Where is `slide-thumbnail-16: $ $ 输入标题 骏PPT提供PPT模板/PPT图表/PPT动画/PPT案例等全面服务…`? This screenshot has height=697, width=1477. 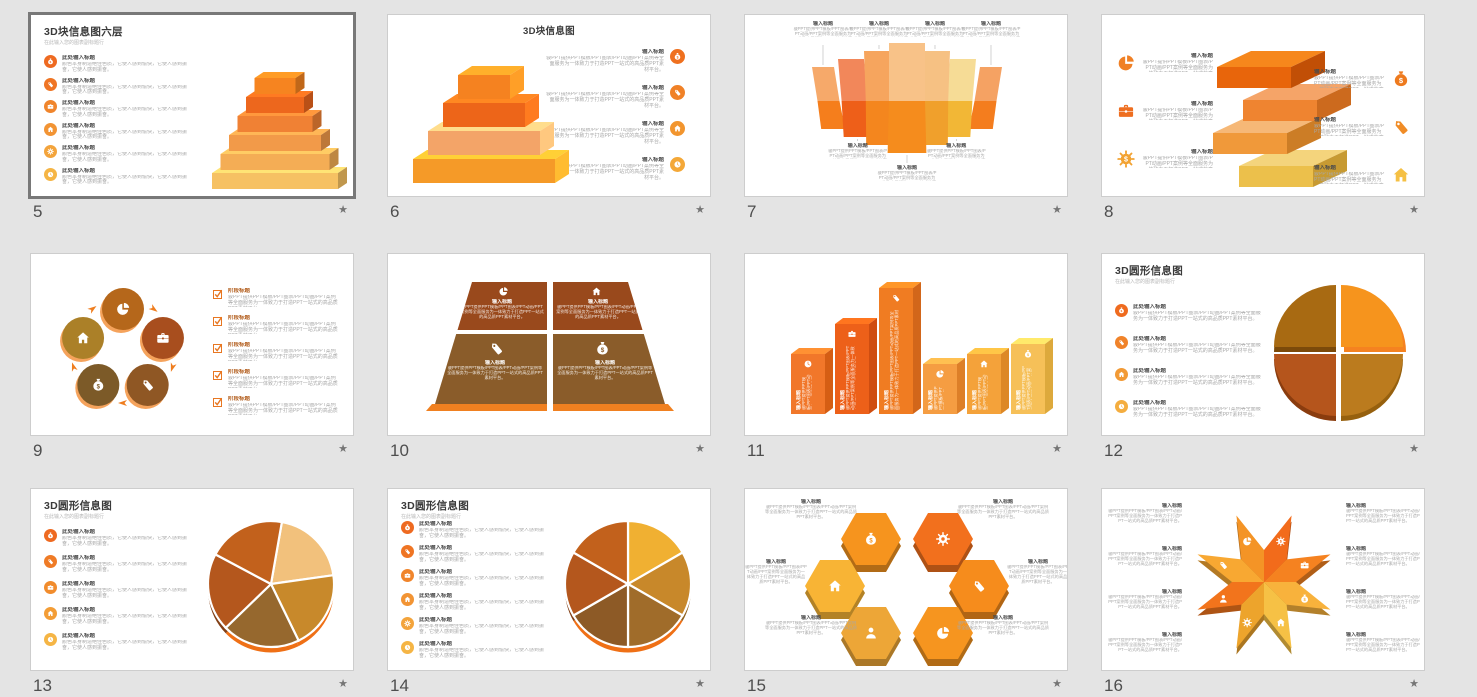
slide-thumbnail-16: $ $ 输入标题 骏PPT提供PPT模板/PPT图表/PPT动画/PPT案例等全面服务… is located at coordinates (1263, 579).